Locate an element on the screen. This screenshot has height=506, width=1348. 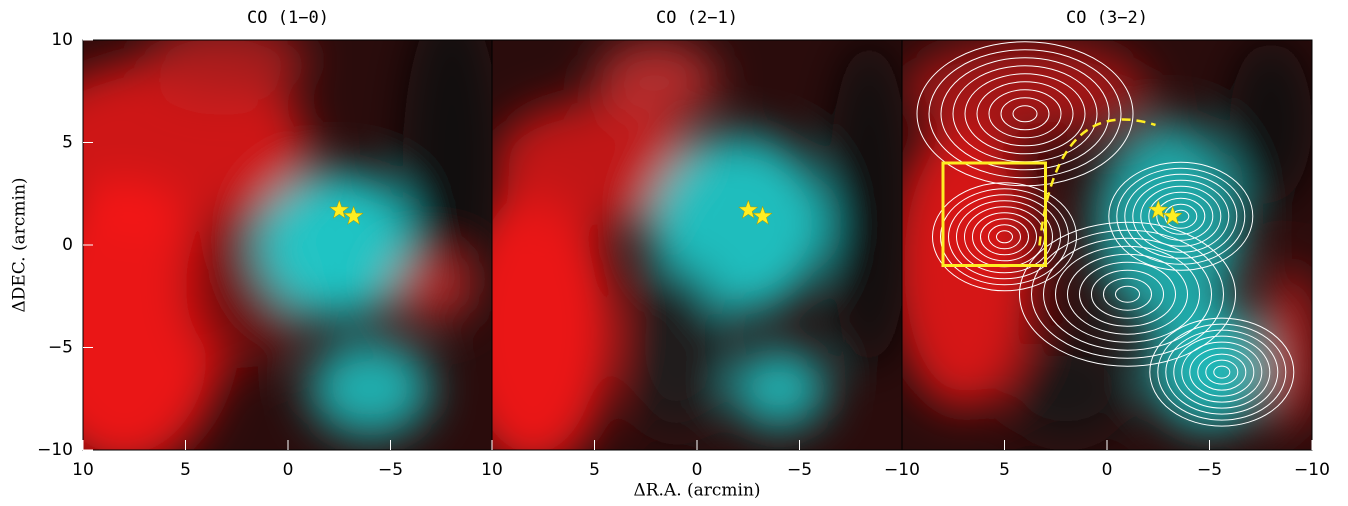
y-tick-label: 10 is located at coordinates (62, 40).